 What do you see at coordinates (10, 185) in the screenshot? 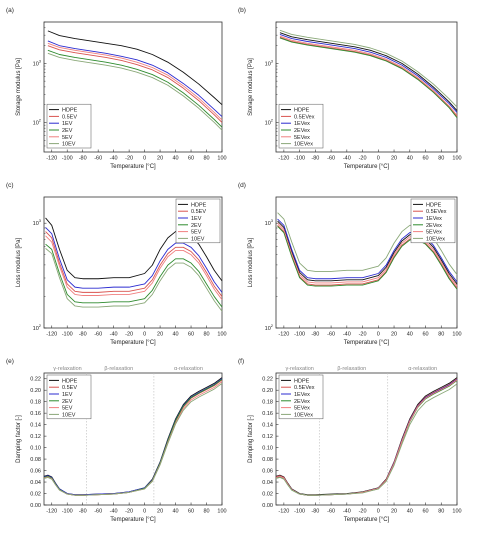
I see `panel-letter: (c)` at bounding box center [10, 185].